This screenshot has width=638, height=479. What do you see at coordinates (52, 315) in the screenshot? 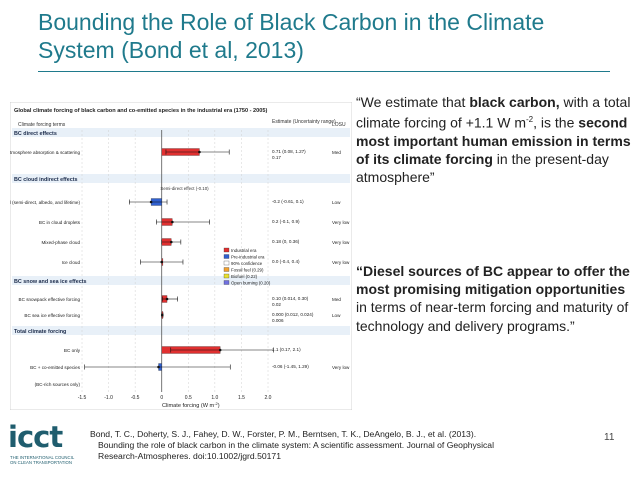
I see `row-label: BC sea ice effective forcing` at bounding box center [52, 315].